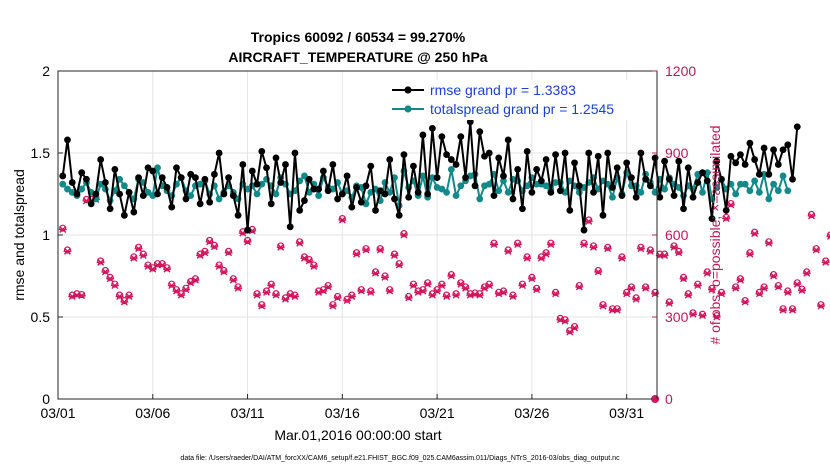 Image resolution: width=830 pixels, height=475 pixels. Describe the element at coordinates (522, 109) in the screenshot. I see `legend-spread-label: totalspread grand pr = 1.2545` at that location.